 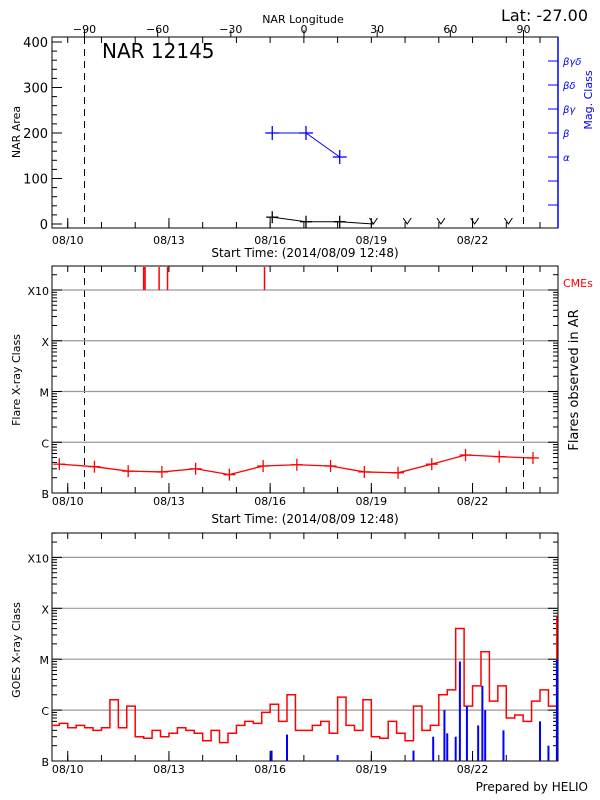 What do you see at coordinates (16, 380) in the screenshot?
I see `y-axis-title-flare-class: Flare X-ray Class` at bounding box center [16, 380].